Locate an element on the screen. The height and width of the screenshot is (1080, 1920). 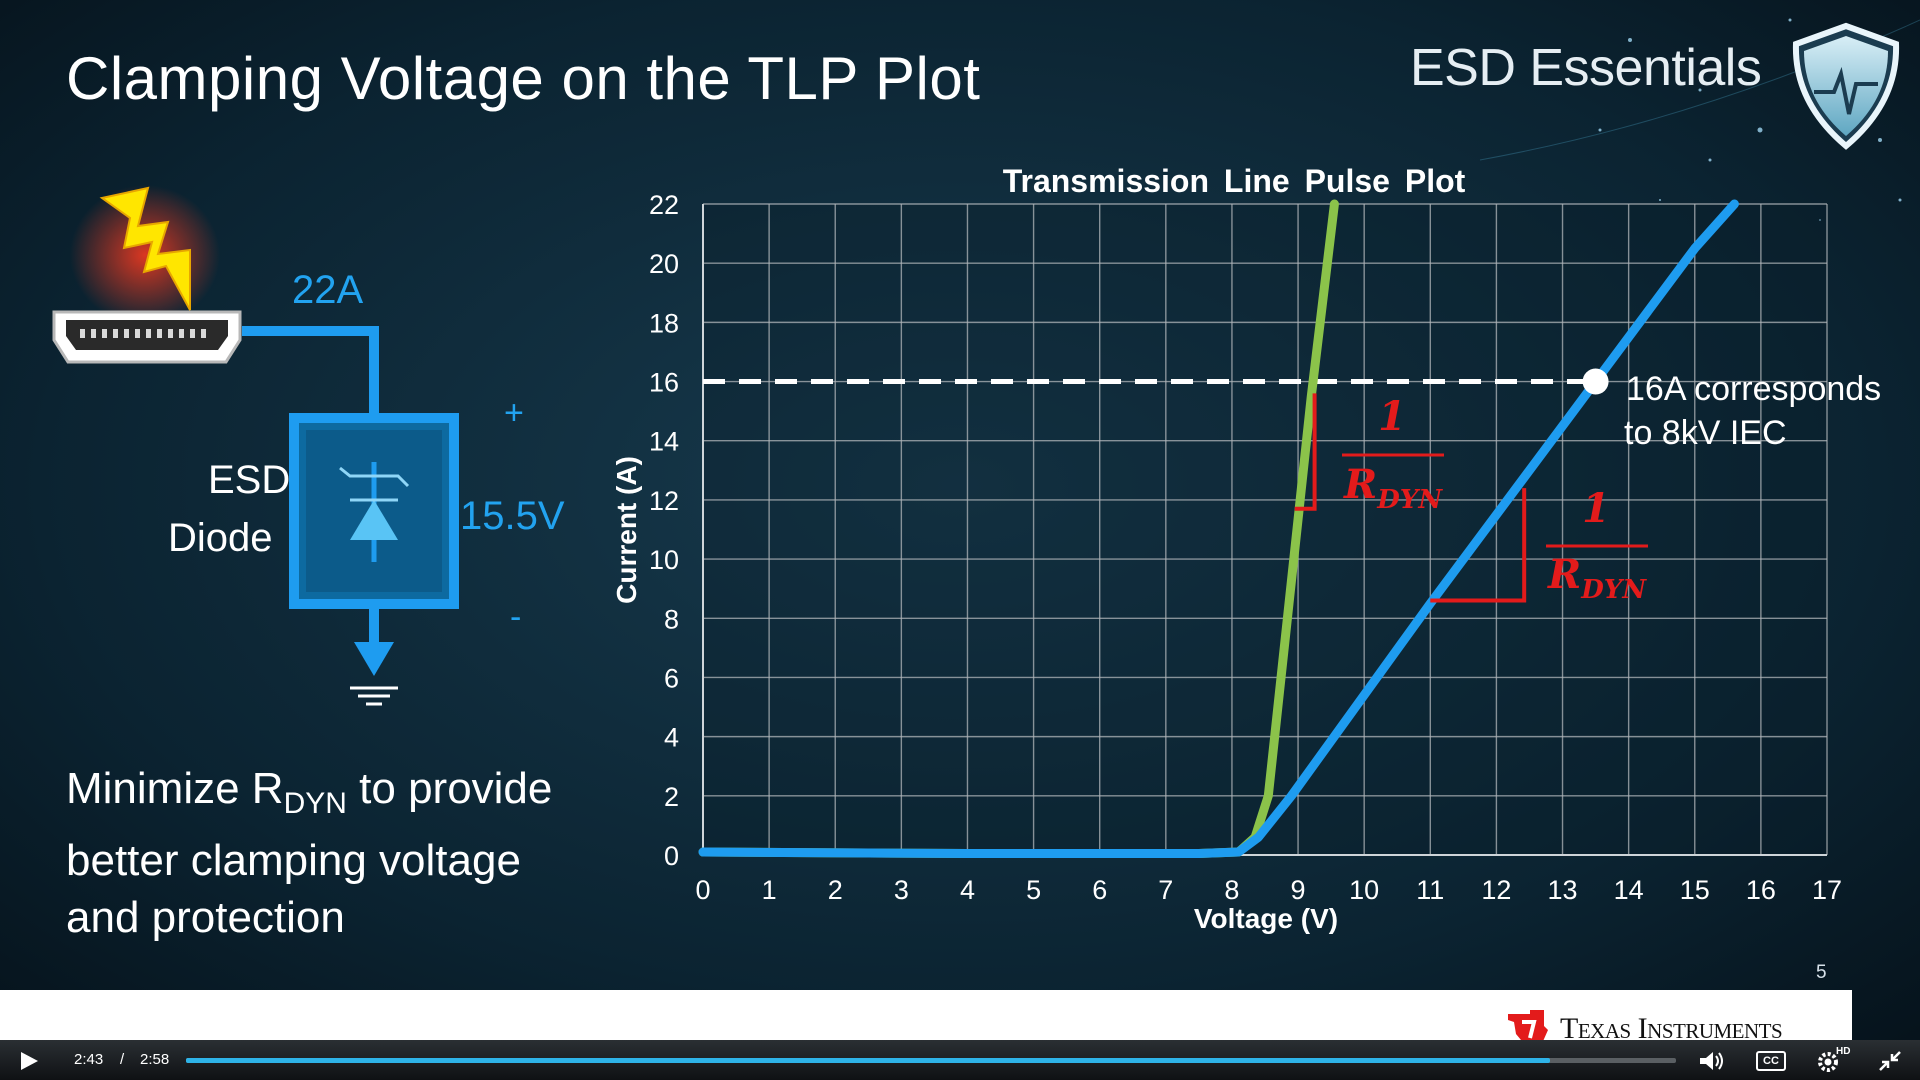
x-tick-label: 11 is located at coordinates (1430, 890).